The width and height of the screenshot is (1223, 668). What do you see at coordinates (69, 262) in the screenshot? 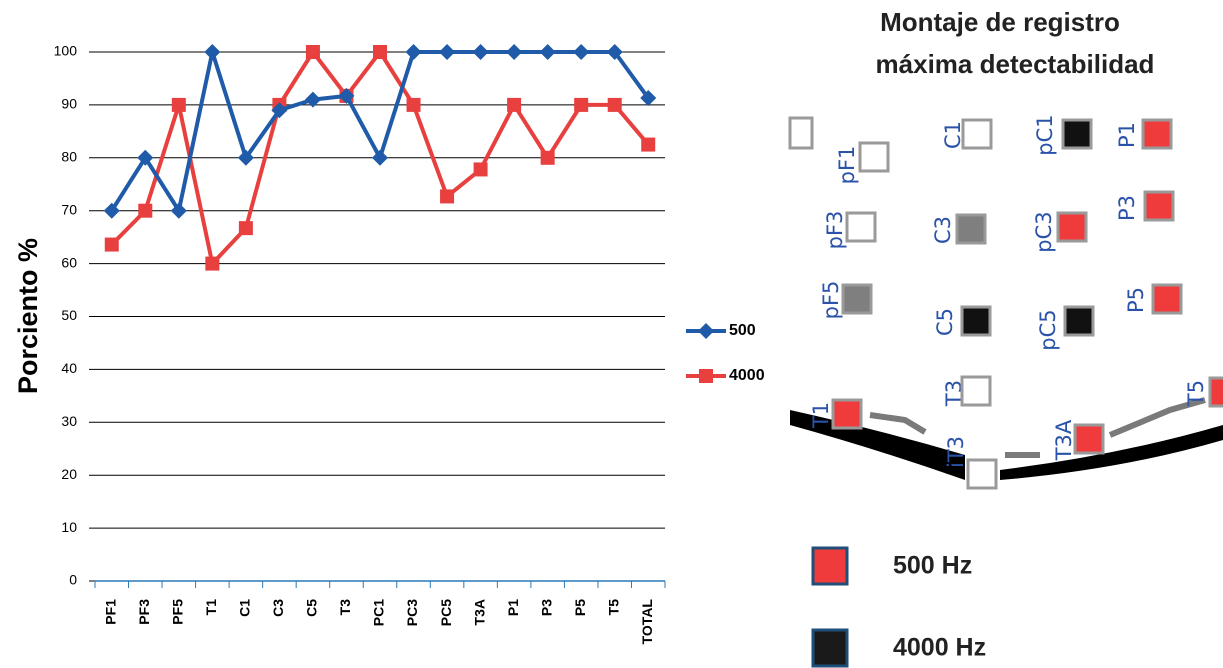
I see `y-tick-label: 60` at bounding box center [69, 262].